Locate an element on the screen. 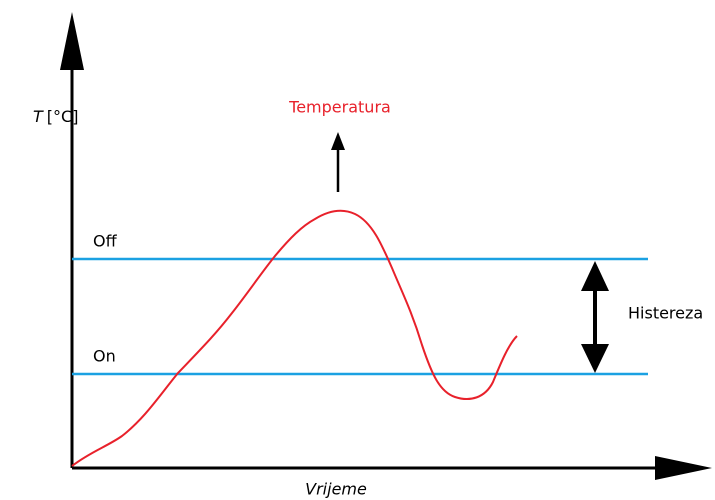  y-axis-unit: [°C] is located at coordinates (63, 116).